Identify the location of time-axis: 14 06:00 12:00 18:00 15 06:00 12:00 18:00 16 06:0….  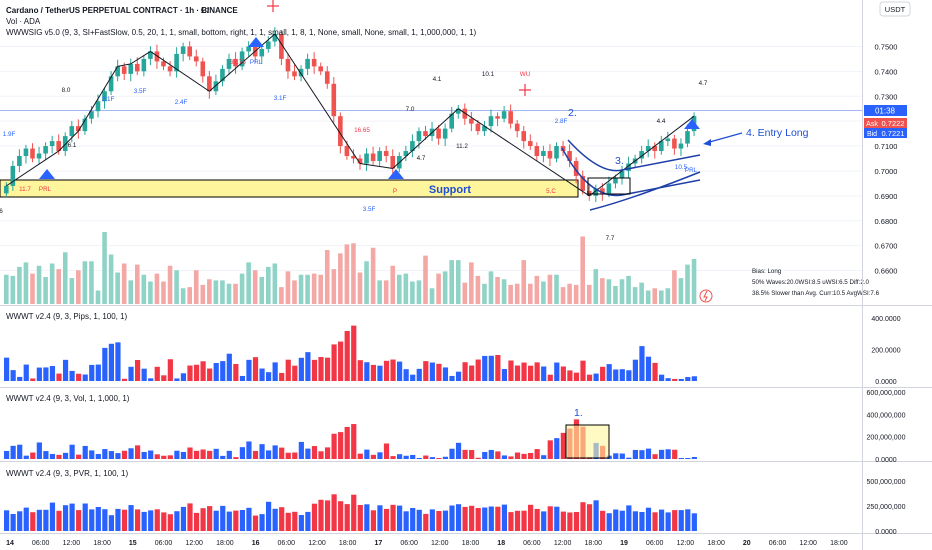
(427, 543).